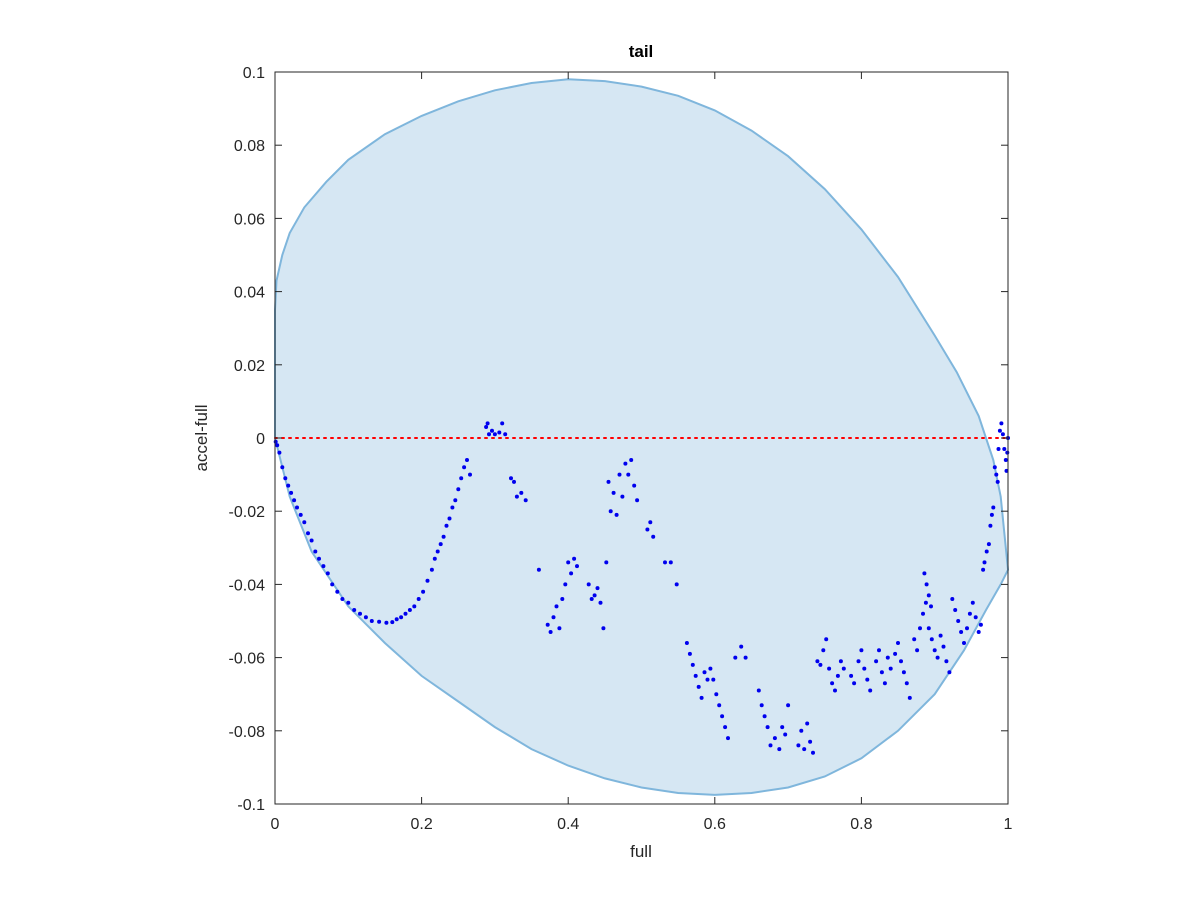  Describe the element at coordinates (260, 439) in the screenshot. I see `y-tick-label: 0` at that location.